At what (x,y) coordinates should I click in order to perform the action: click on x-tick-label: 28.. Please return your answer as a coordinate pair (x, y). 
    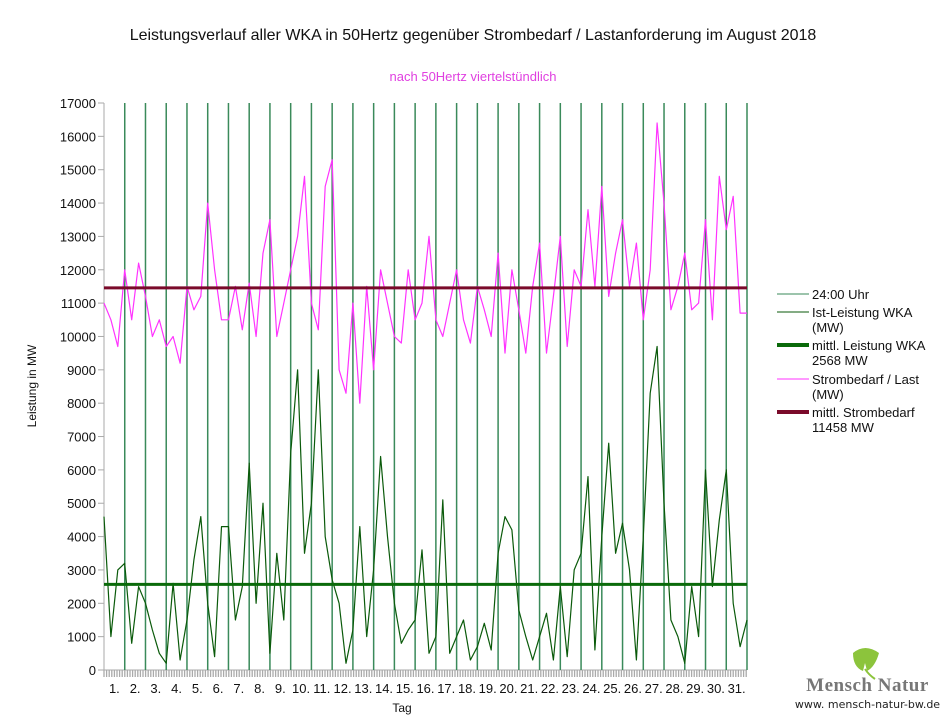
    Looking at the image, I should click on (674, 688).